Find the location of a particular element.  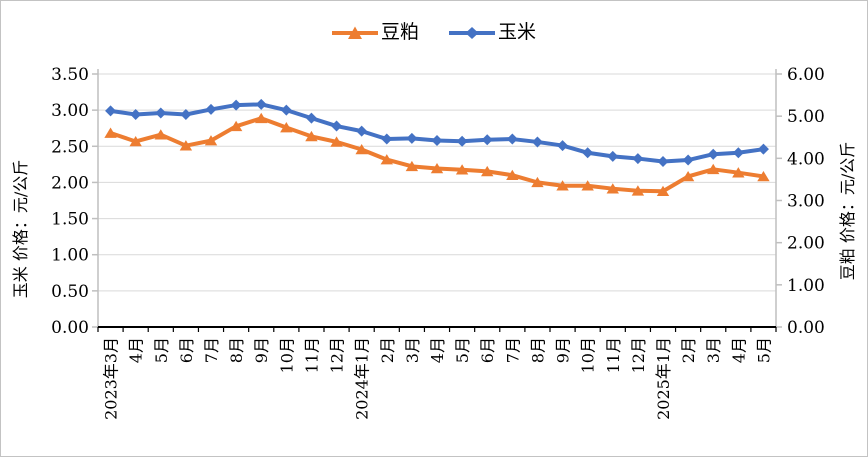

legend-item-doupo: 豆粕 is located at coordinates (375, 32).